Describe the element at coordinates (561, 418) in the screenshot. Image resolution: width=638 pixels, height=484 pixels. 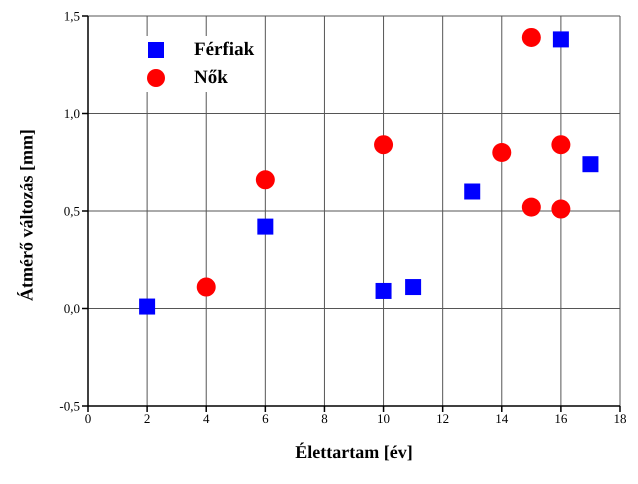
I see `x-tick-label: 16` at that location.